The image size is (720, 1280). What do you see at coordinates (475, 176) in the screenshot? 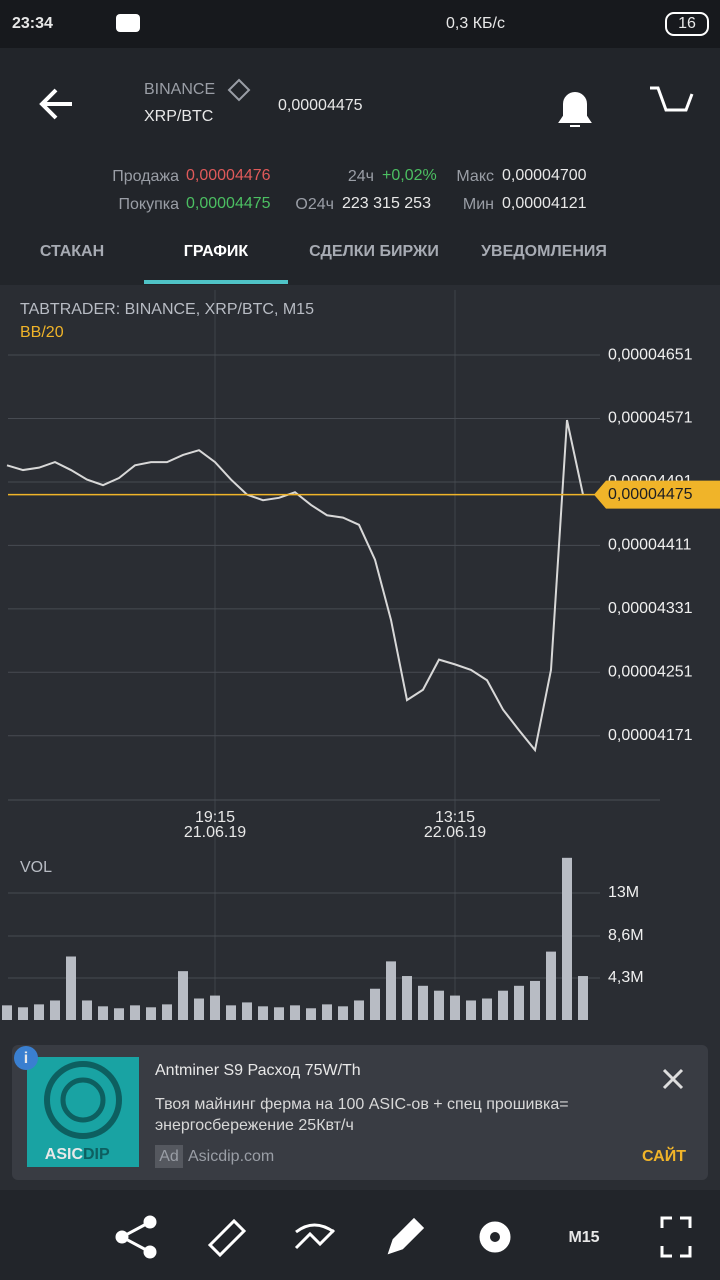
I see `max-label: Макс` at bounding box center [475, 176].